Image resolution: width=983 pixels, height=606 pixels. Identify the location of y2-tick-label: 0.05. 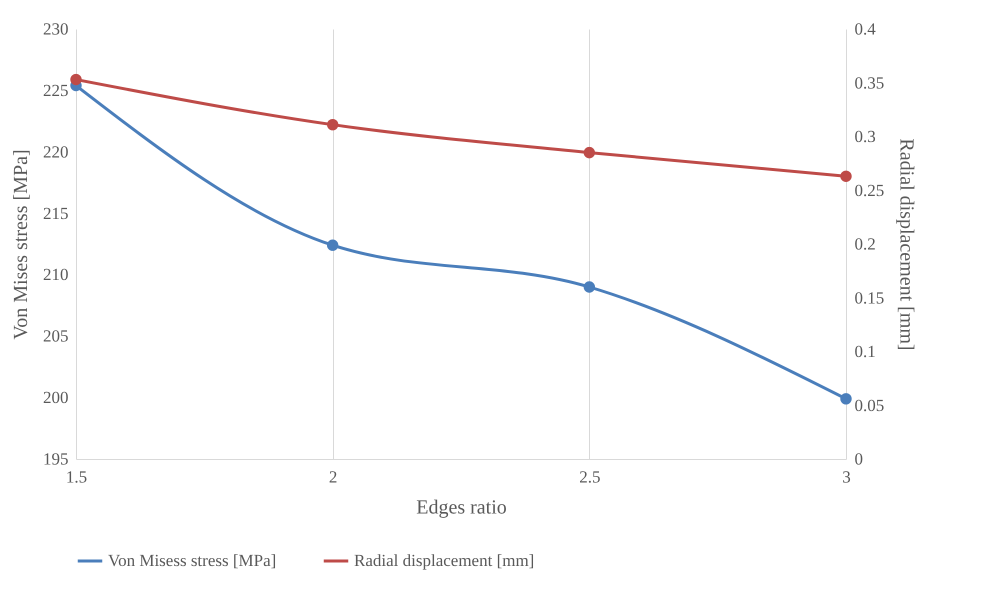
(869, 405).